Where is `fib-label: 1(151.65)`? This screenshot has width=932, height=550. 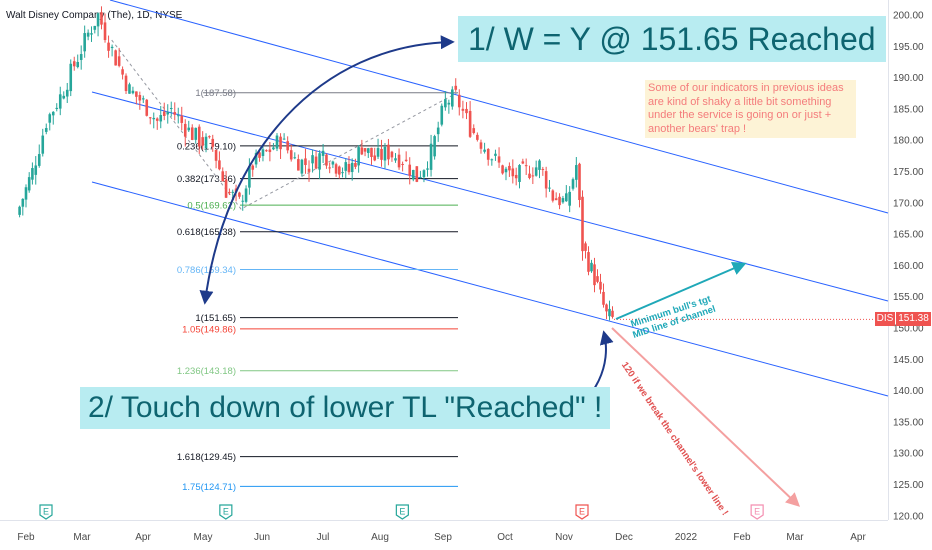 fib-label: 1(151.65) is located at coordinates (215, 318).